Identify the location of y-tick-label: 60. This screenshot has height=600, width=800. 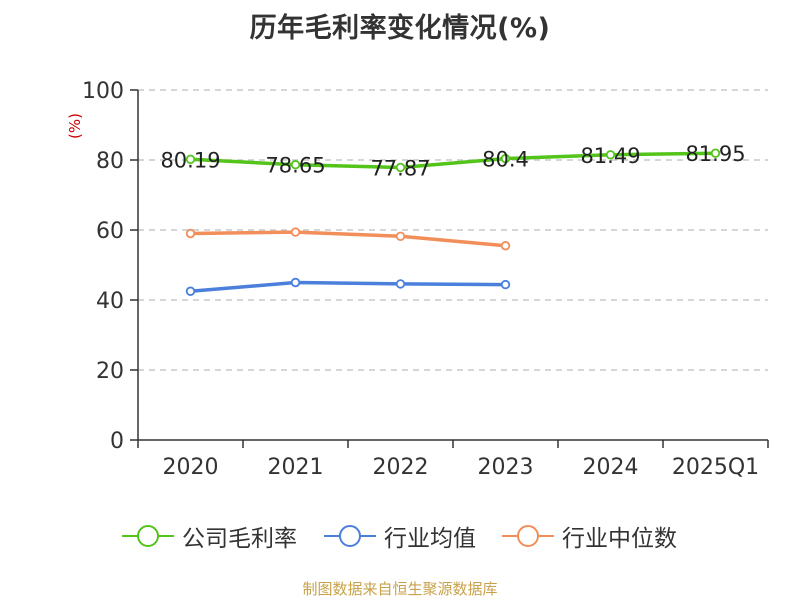
(110, 231).